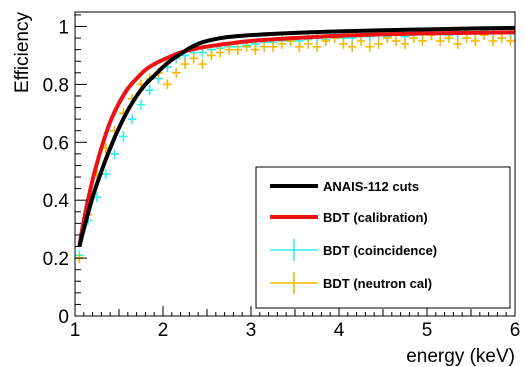  I want to click on y-axis-title: Efficiency, so click(22, 52).